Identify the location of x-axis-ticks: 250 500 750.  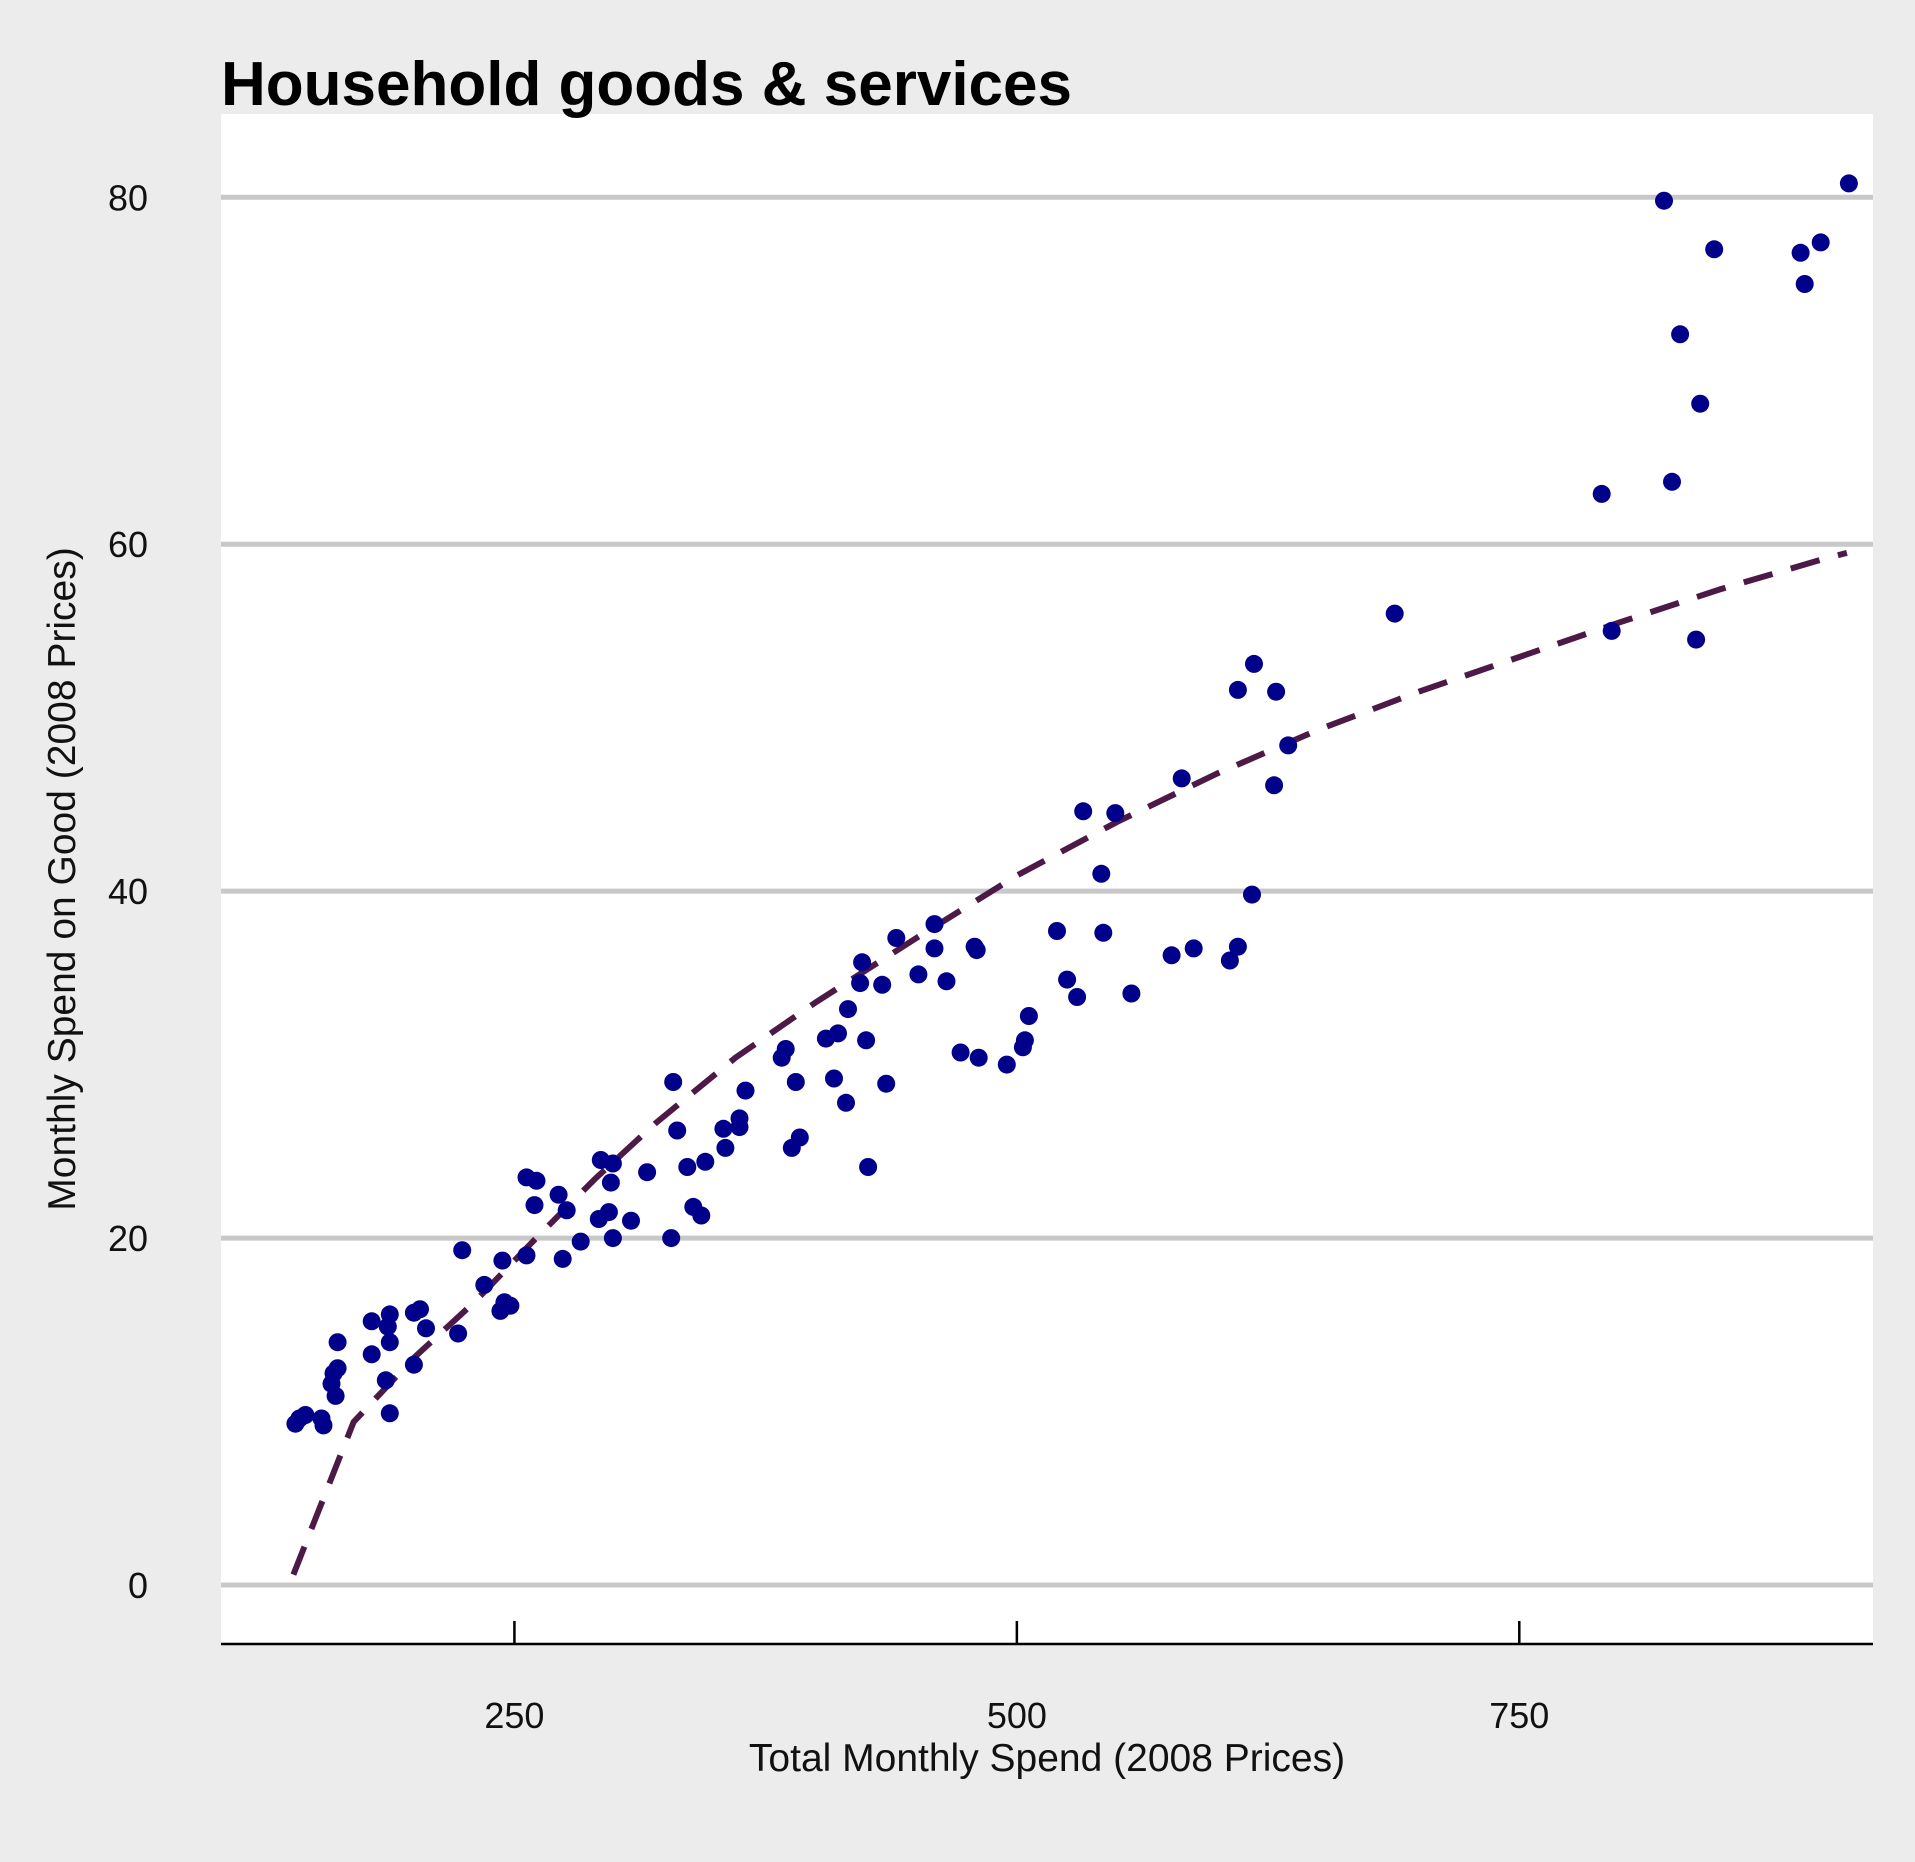
(1016, 1678).